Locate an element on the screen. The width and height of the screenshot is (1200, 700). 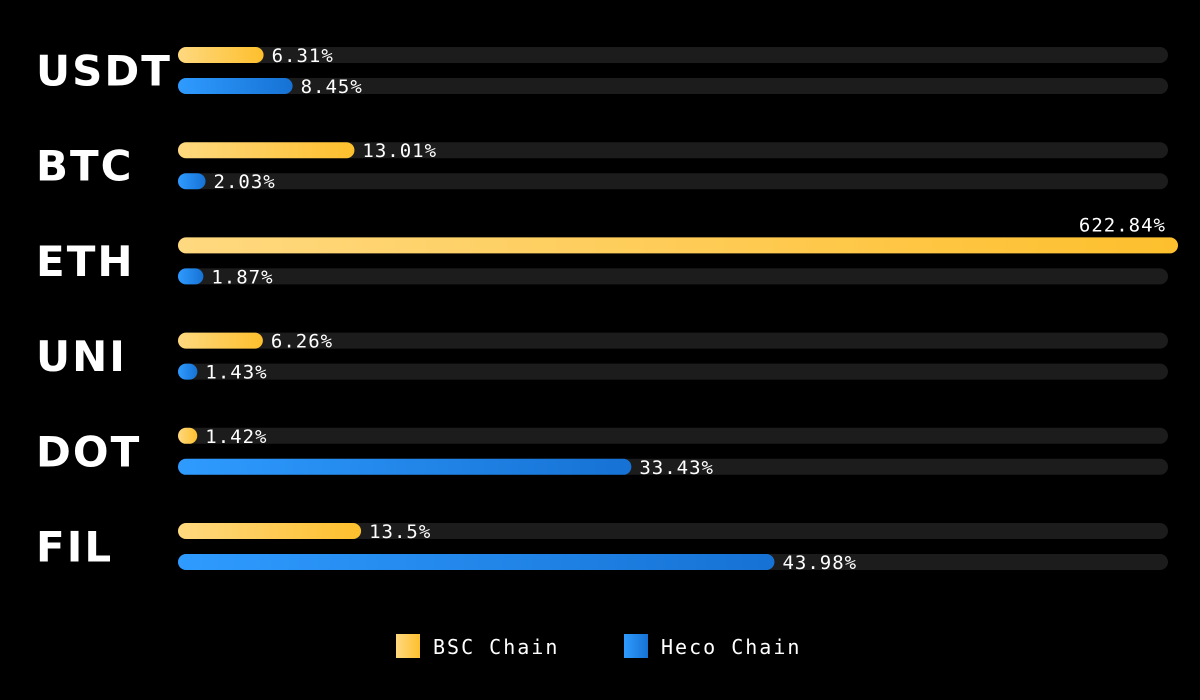
bar-btc-bsc is located at coordinates (266, 150).